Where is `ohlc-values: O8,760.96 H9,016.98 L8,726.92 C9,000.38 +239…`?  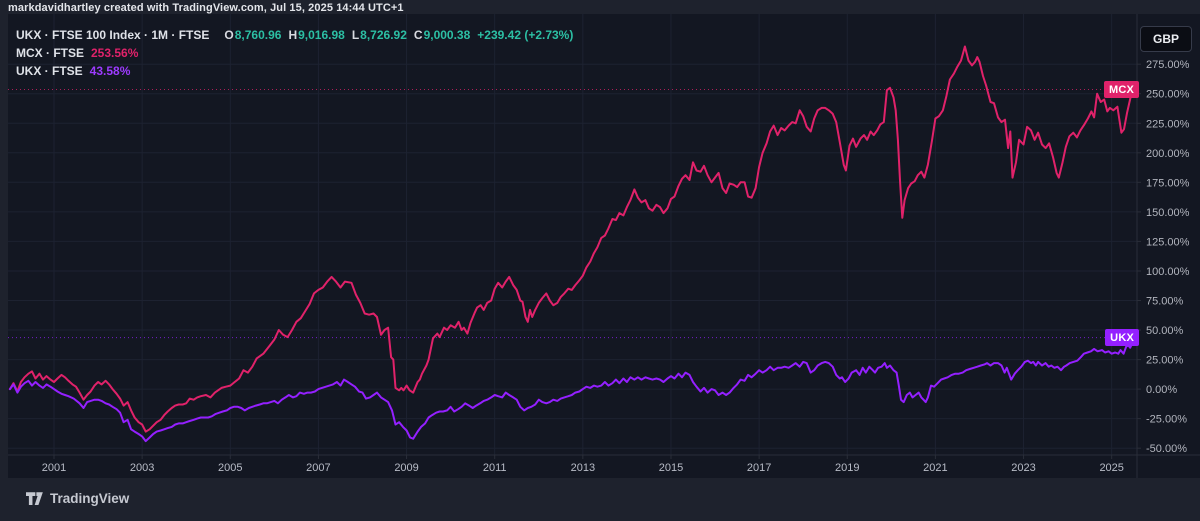 ohlc-values: O8,760.96 H9,016.98 L8,726.92 C9,000.38 +239… is located at coordinates (395, 35).